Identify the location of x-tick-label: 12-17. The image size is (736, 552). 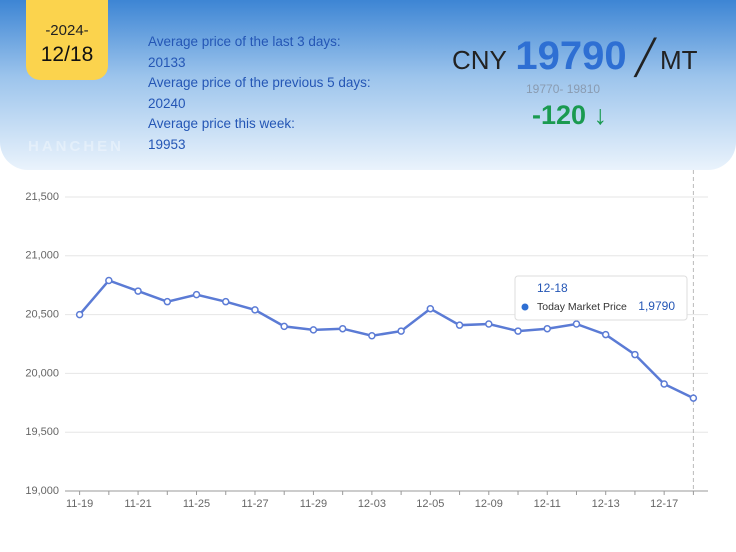
(664, 504).